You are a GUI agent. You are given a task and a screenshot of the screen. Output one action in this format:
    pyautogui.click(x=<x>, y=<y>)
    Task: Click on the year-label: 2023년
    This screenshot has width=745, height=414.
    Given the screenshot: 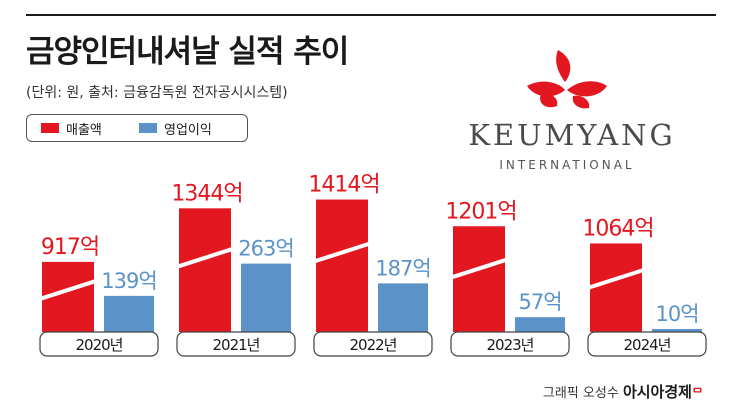 What is the action you would take?
    pyautogui.click(x=510, y=345)
    